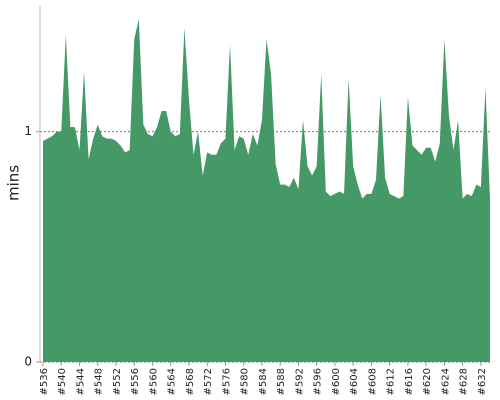 The image size is (500, 400). What do you see at coordinates (409, 381) in the screenshot?
I see `x-tick-label: #616` at bounding box center [409, 381].